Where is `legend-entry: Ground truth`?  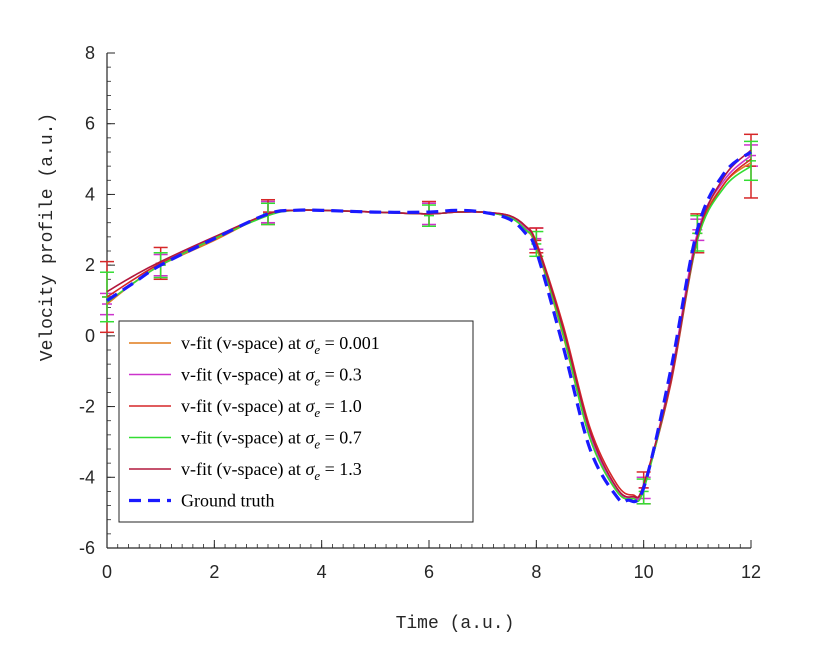
legend-entry: Ground truth is located at coordinates (228, 501).